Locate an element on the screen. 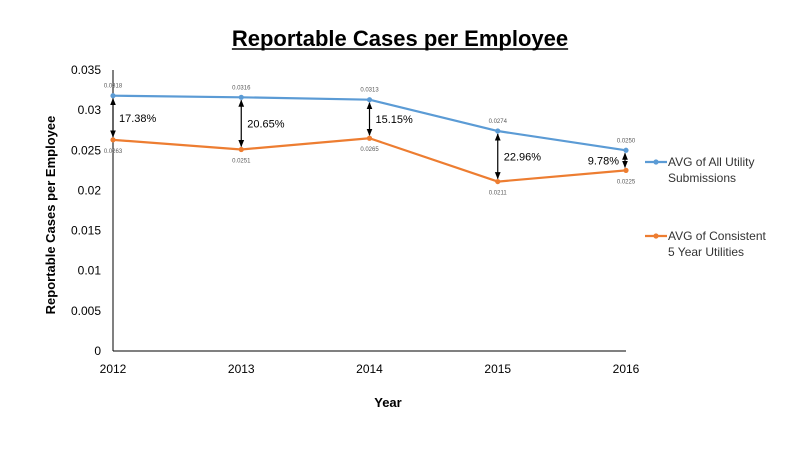 The width and height of the screenshot is (800, 455). y-tick-label: 0.03 is located at coordinates (90, 110).